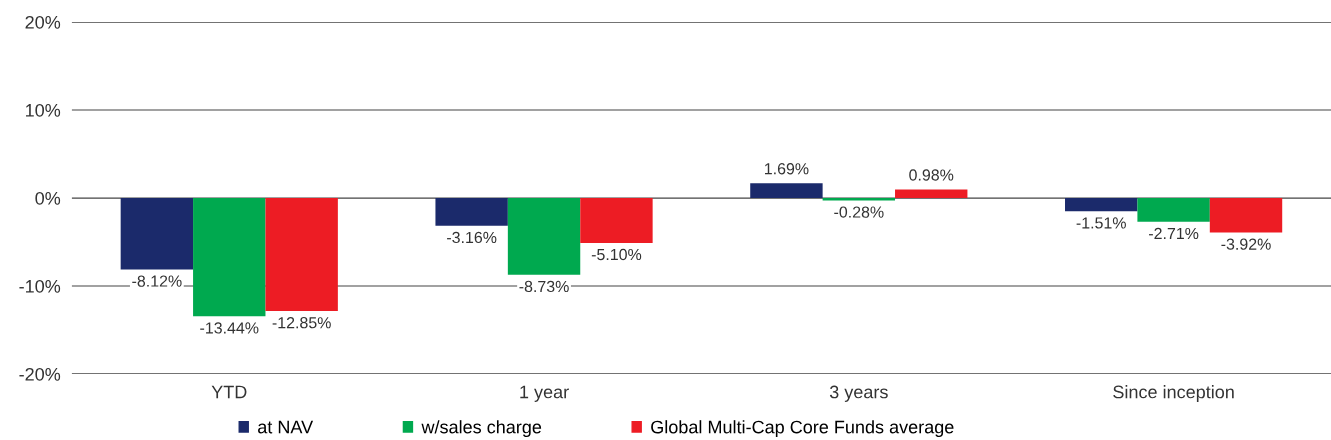  I want to click on legend-label: at NAV, so click(286, 427).